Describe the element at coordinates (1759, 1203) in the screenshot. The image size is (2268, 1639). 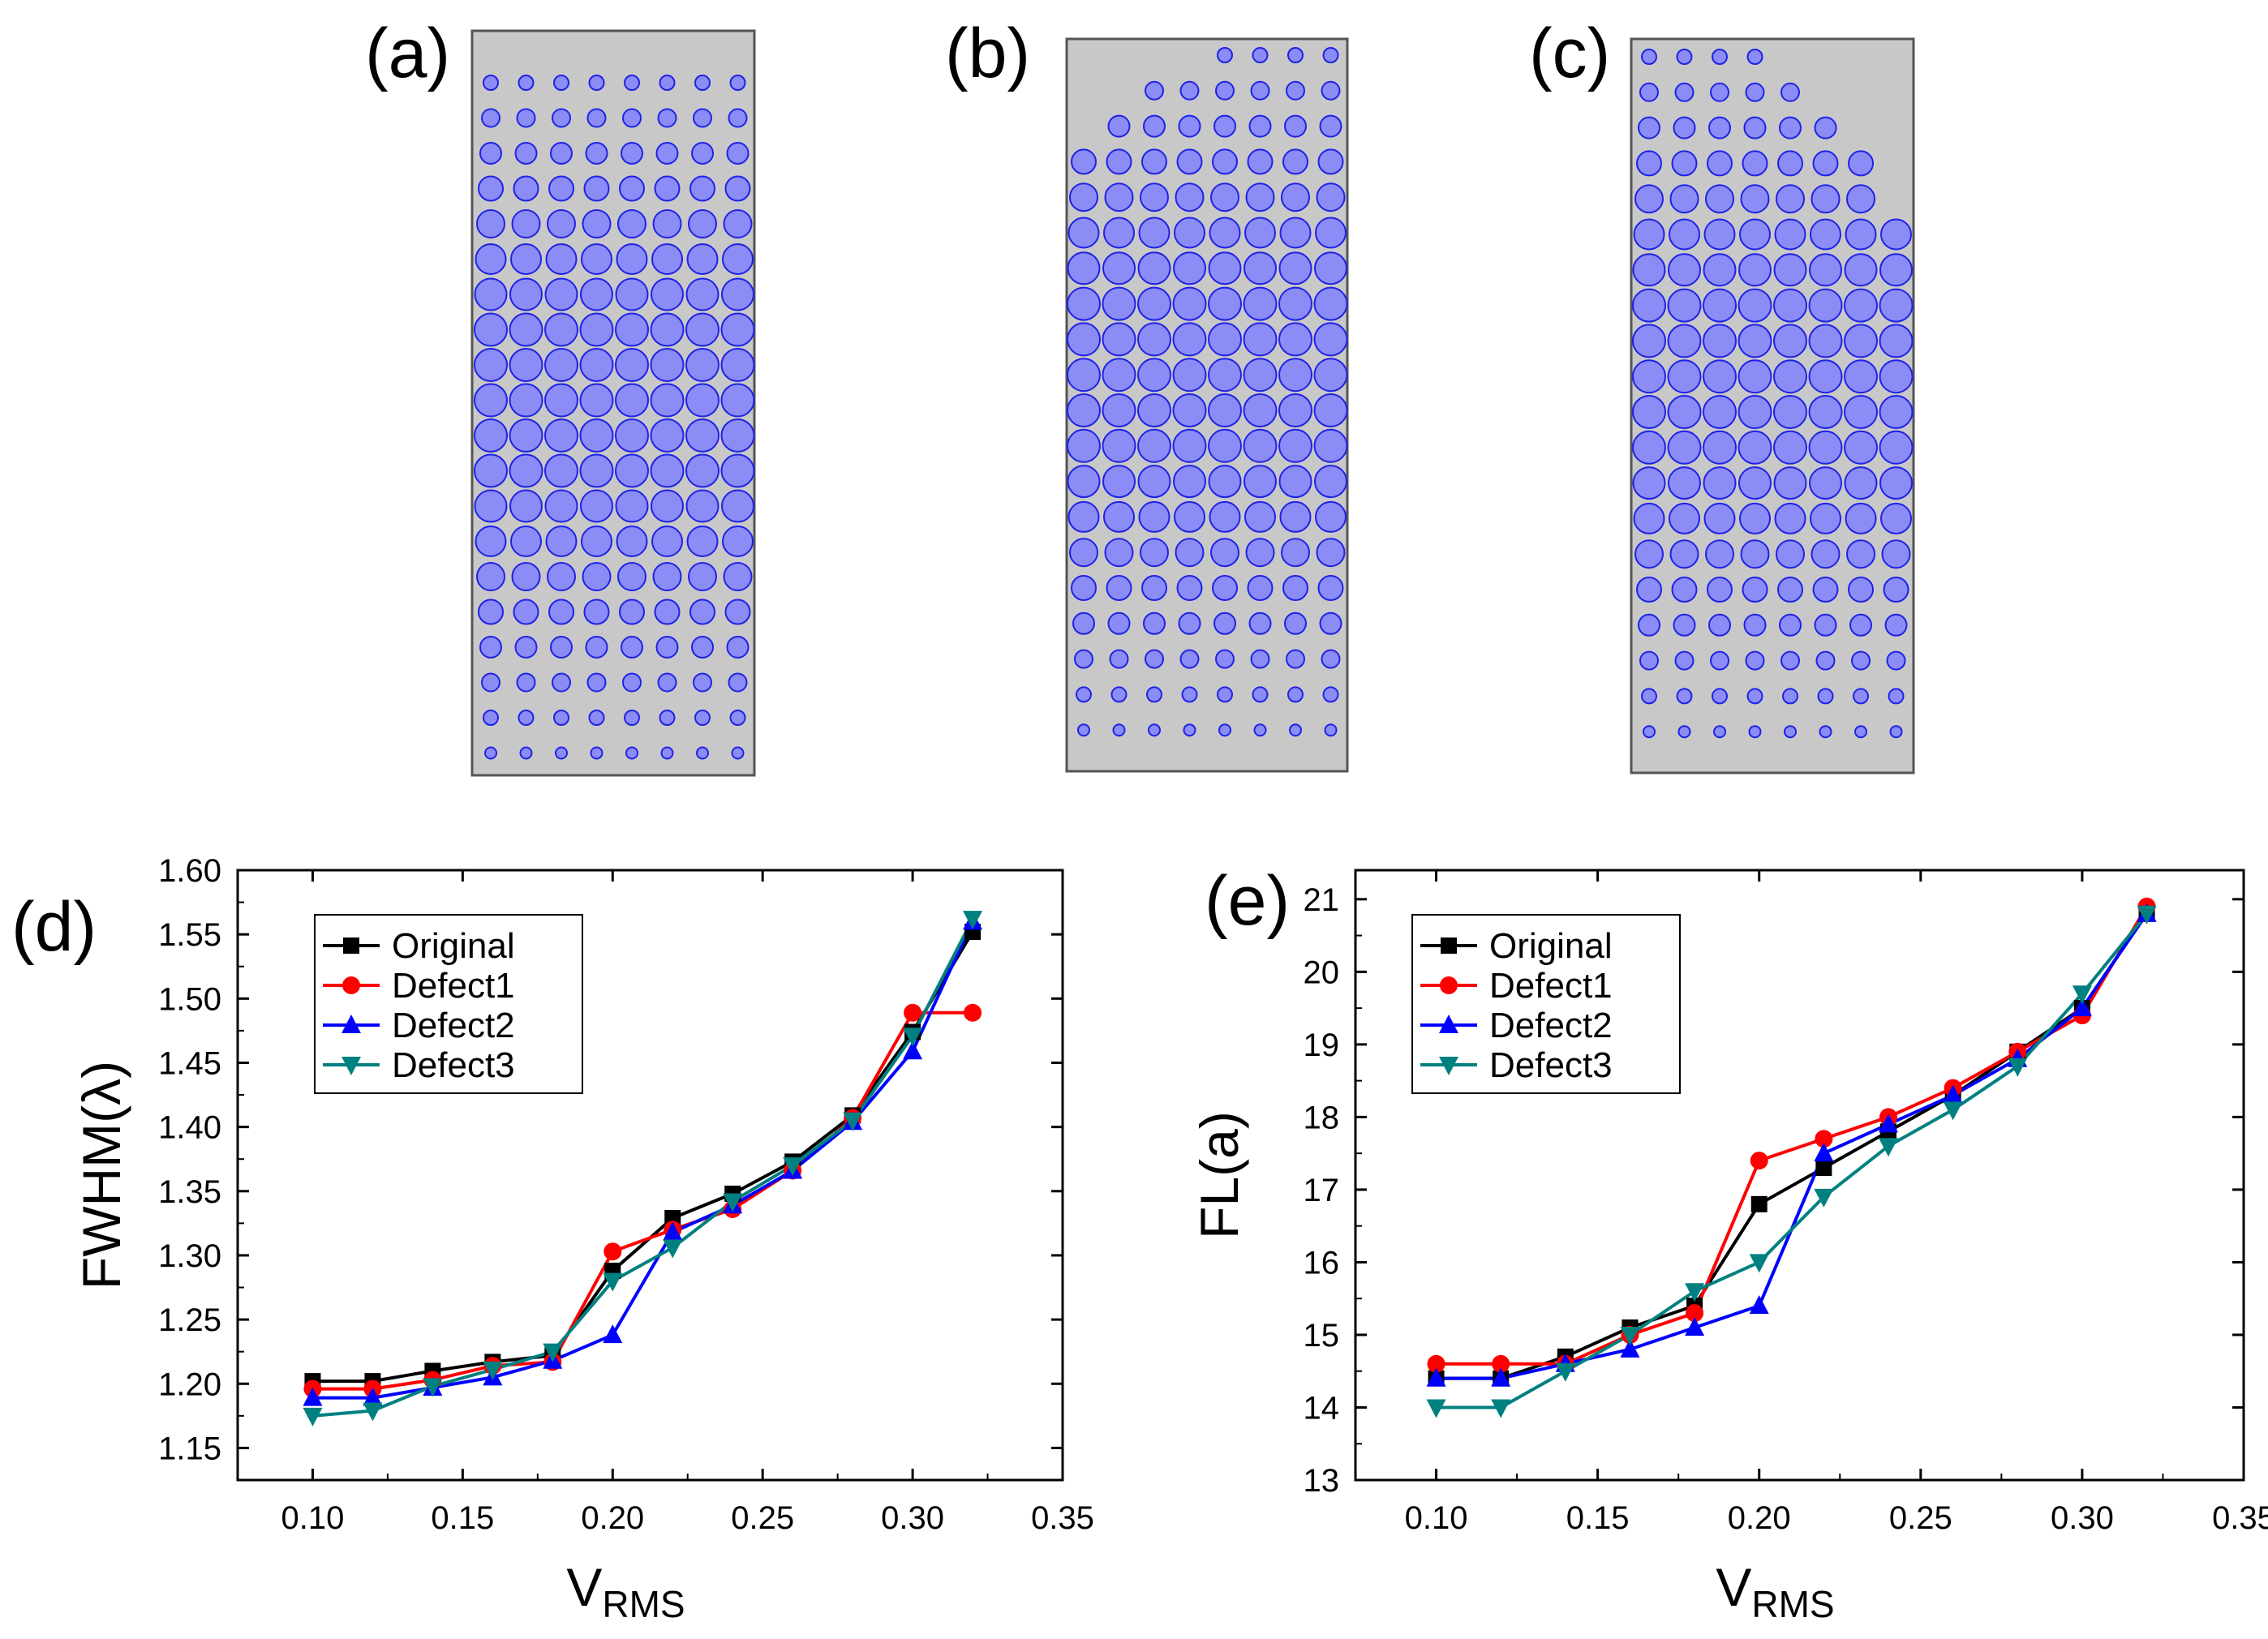
I see `data-point-original` at that location.